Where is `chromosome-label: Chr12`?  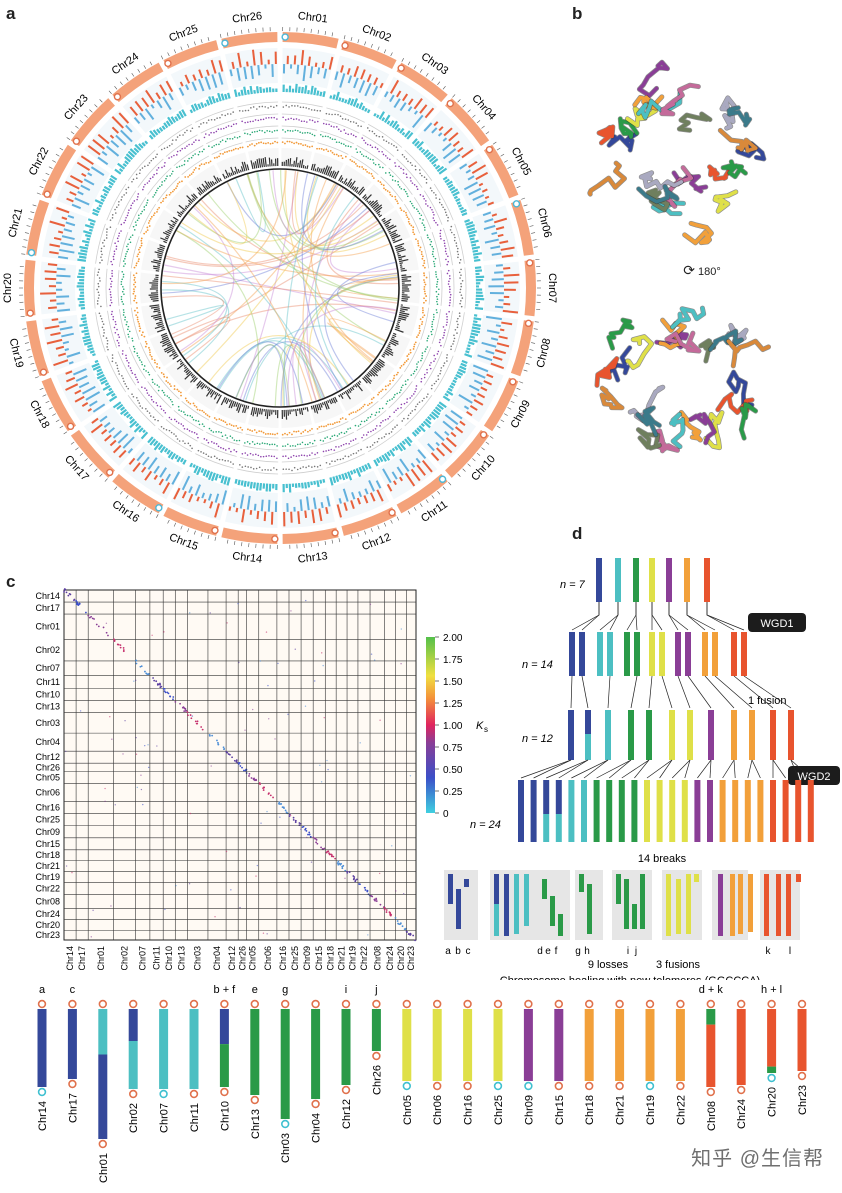
chromosome-label: Chr12 is located at coordinates (376, 542).